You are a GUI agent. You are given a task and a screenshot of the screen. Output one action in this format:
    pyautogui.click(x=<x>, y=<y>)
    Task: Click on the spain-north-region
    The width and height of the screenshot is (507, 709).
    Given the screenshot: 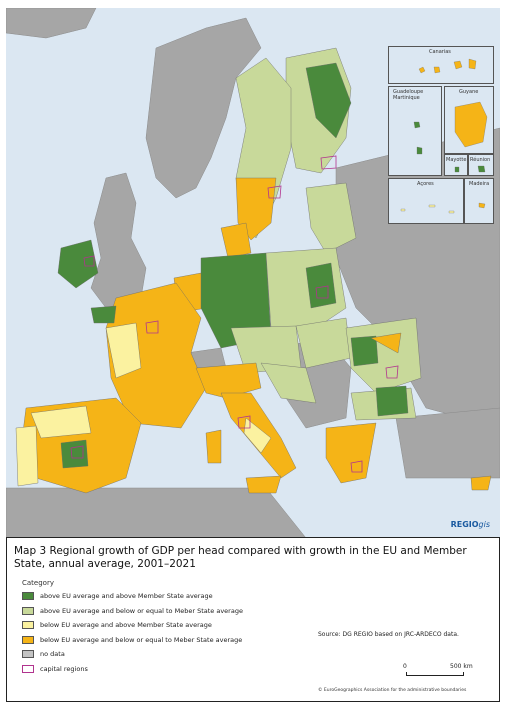 What is the action you would take?
    pyautogui.click(x=61, y=422)
    